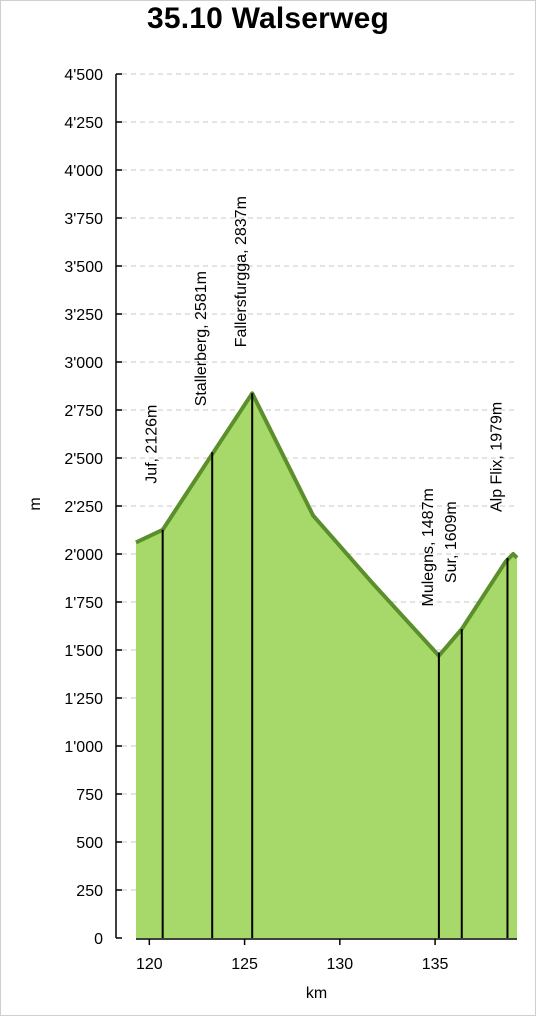  Describe the element at coordinates (98, 939) in the screenshot. I see `y-tick-label: 0` at that location.